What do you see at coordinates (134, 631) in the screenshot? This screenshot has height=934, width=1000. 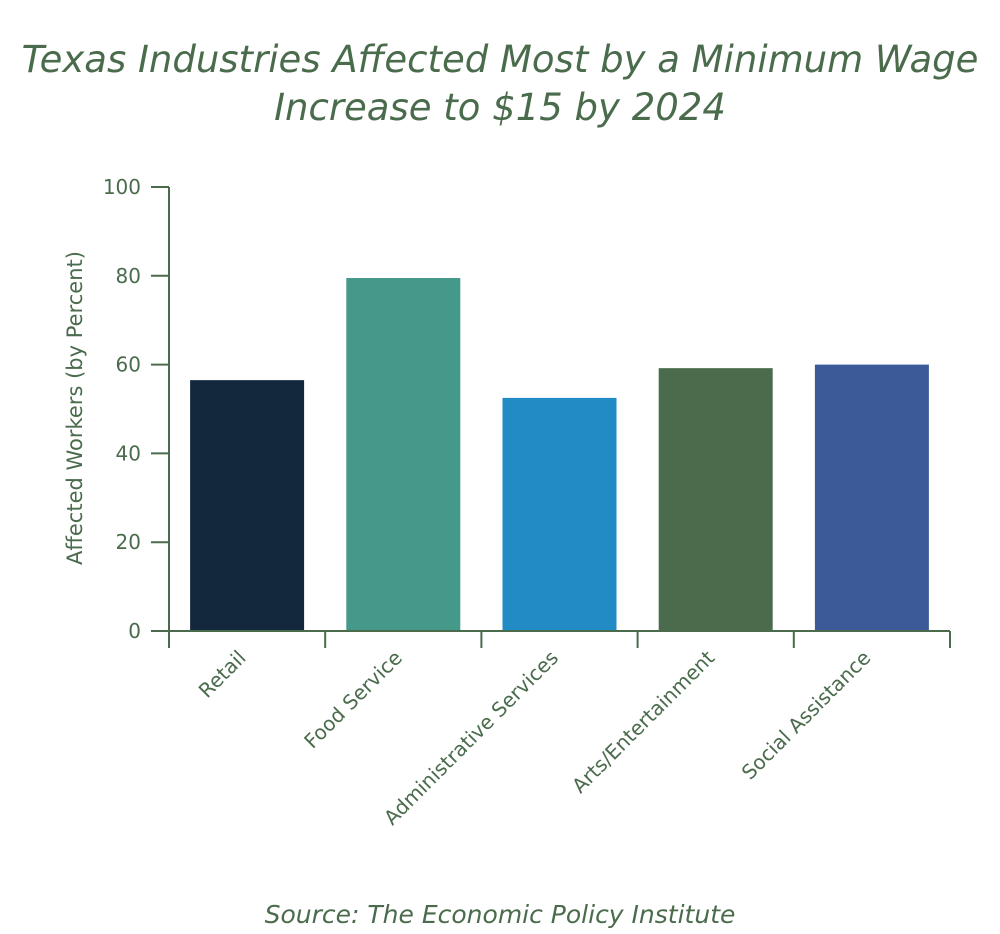 I see `y-tick-label: 0` at bounding box center [134, 631].